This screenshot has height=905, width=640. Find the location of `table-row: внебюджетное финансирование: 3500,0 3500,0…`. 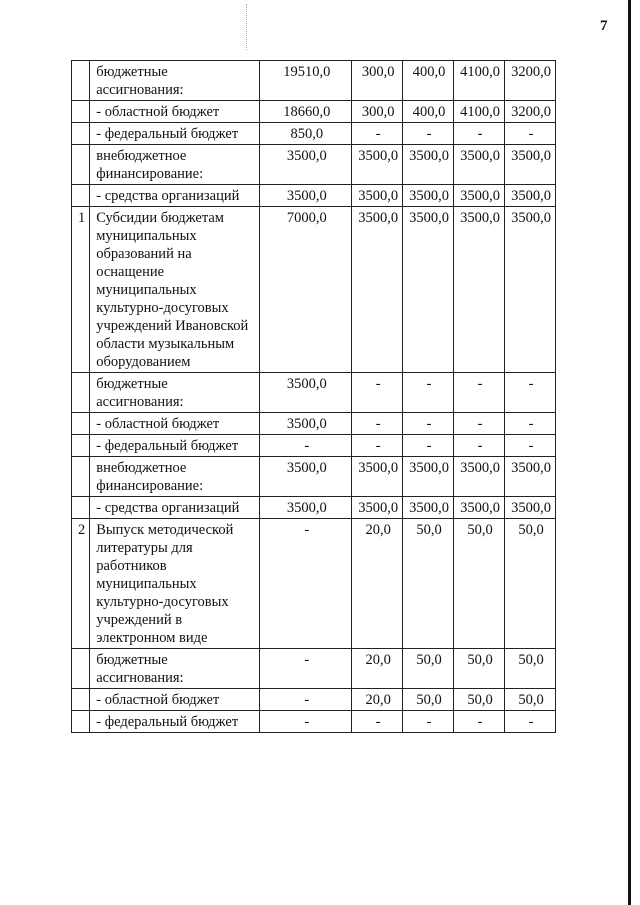

table-row: внебюджетное финансирование: 3500,0 3500,0… is located at coordinates (313, 164).